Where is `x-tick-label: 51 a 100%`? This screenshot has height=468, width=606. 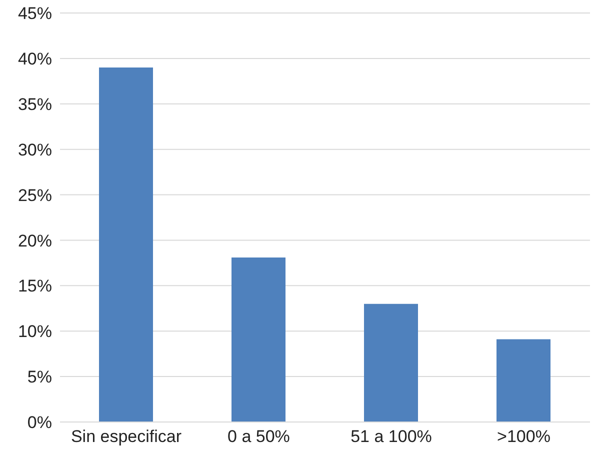
x-tick-label: 51 a 100% is located at coordinates (391, 436).